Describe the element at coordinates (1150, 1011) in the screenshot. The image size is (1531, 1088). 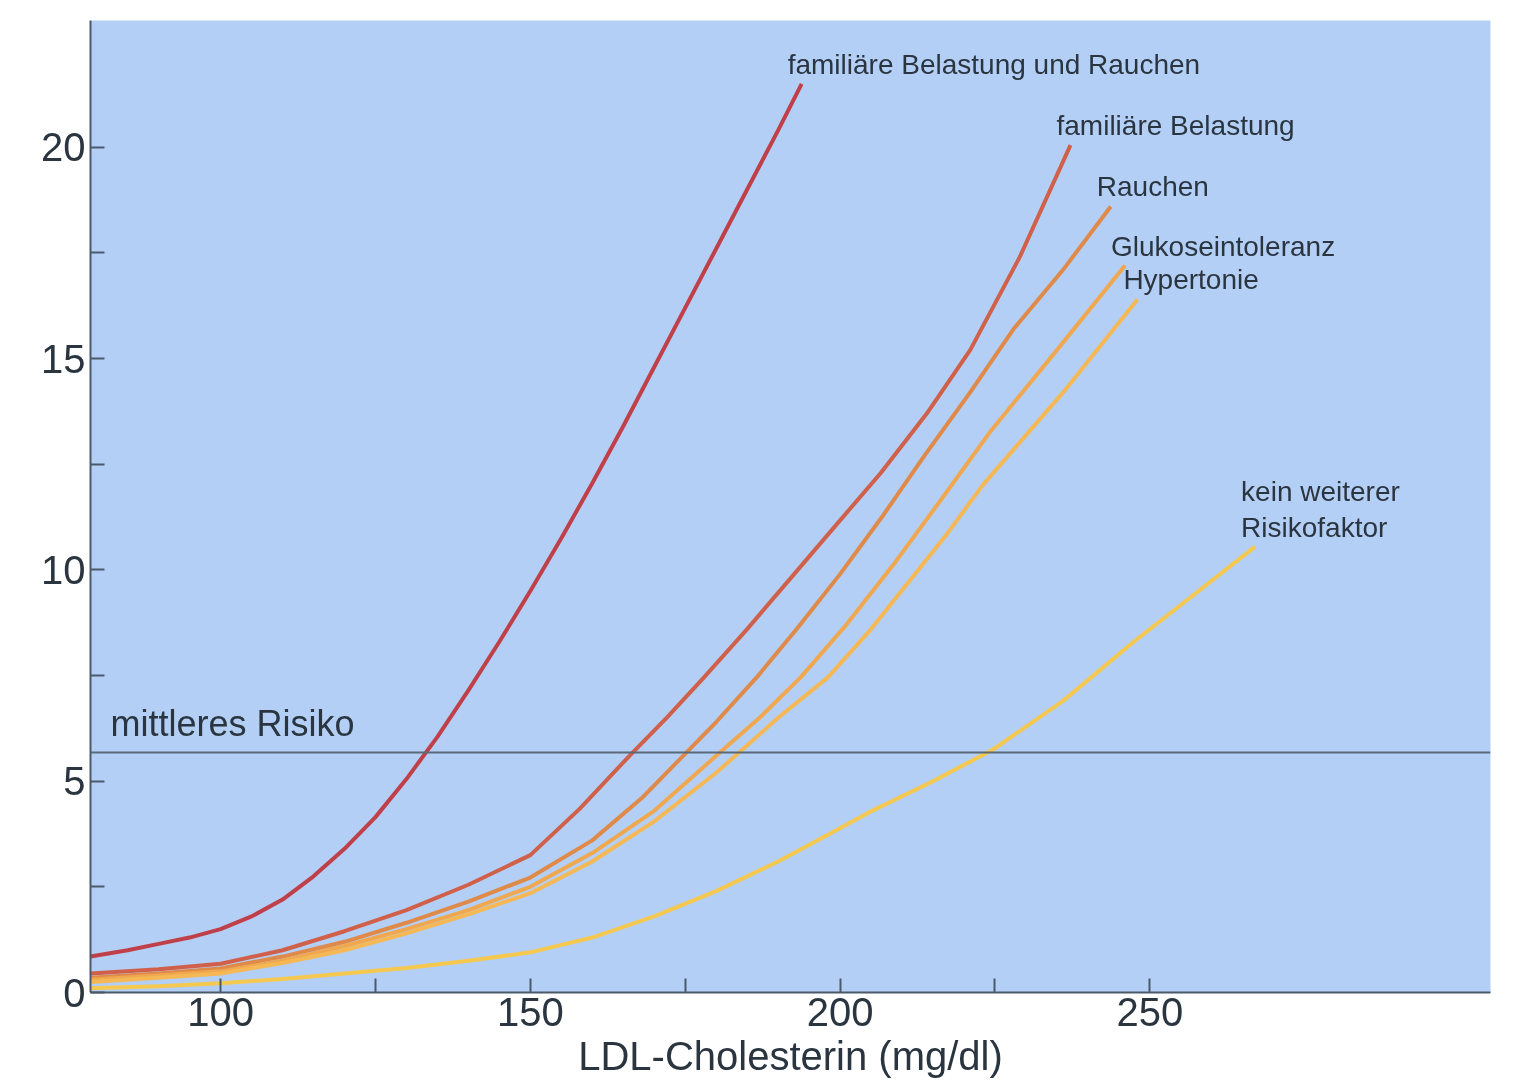
I see `x-tick-label: 250` at that location.